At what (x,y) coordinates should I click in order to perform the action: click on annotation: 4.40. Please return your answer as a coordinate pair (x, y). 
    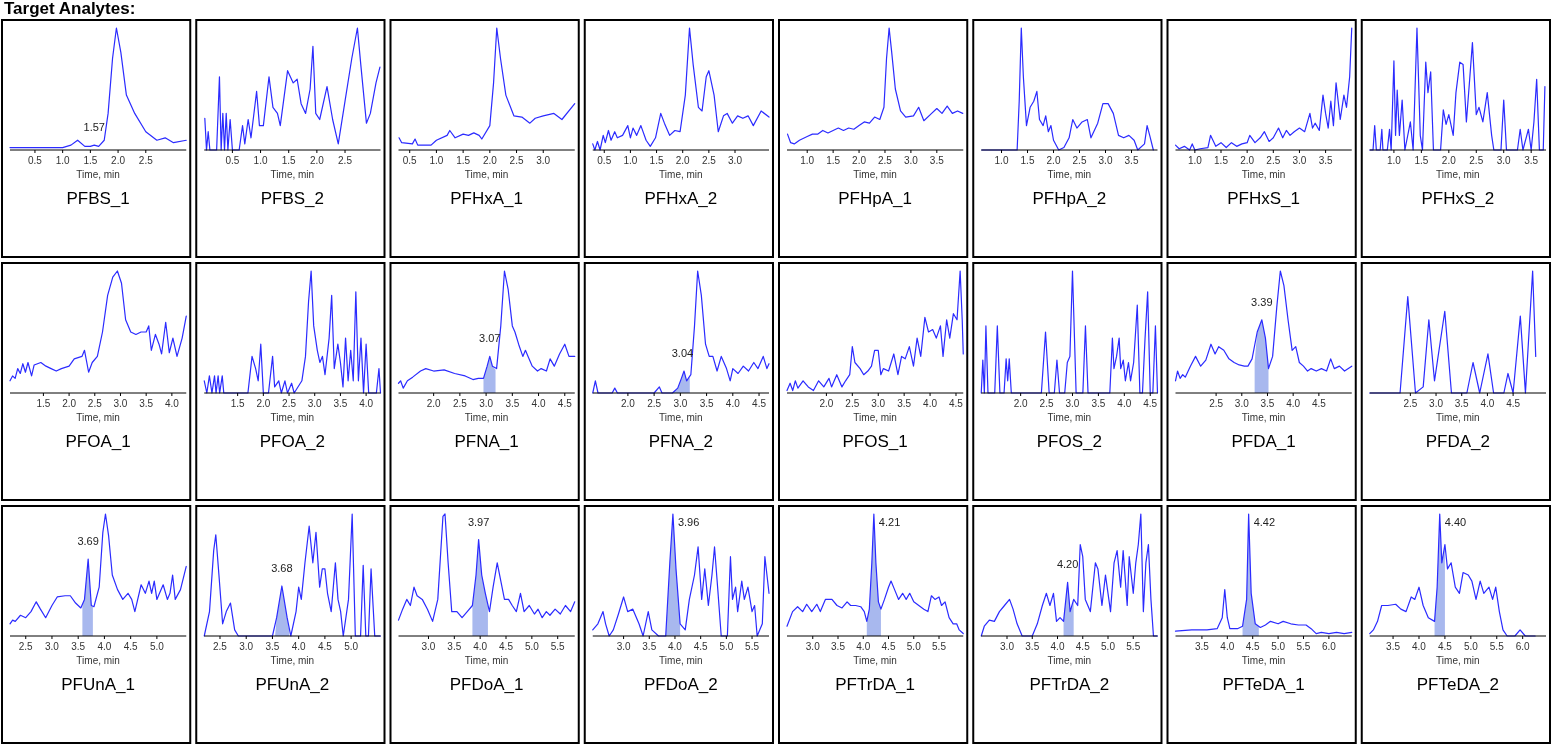
    Looking at the image, I should click on (1455, 522).